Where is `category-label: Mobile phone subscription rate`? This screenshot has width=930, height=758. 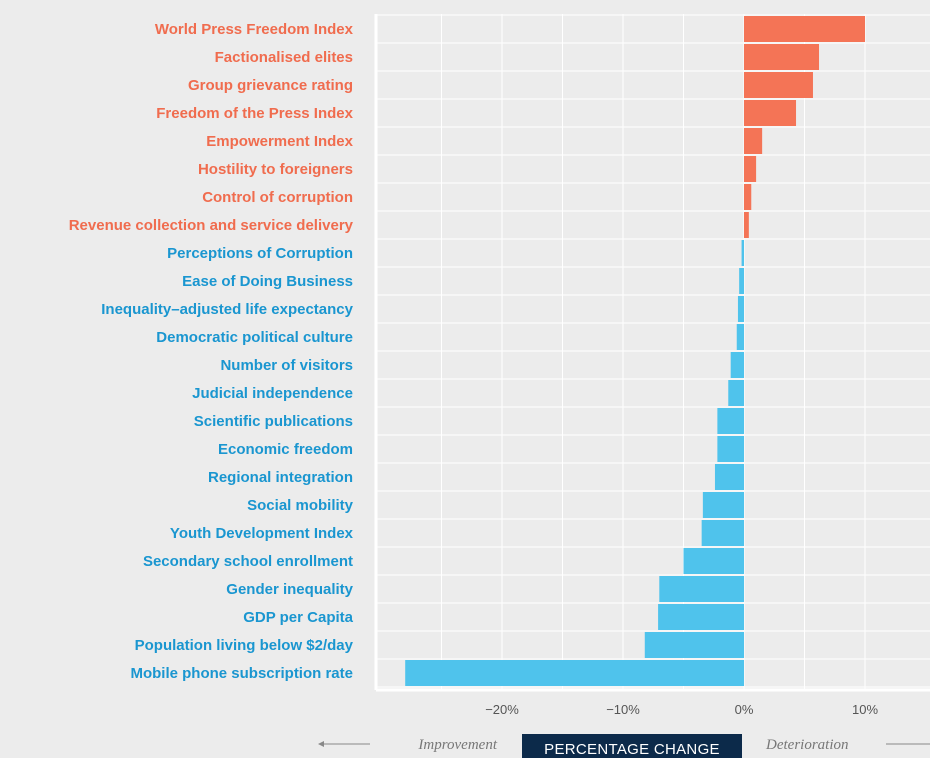
category-label: Mobile phone subscription rate is located at coordinates (241, 673).